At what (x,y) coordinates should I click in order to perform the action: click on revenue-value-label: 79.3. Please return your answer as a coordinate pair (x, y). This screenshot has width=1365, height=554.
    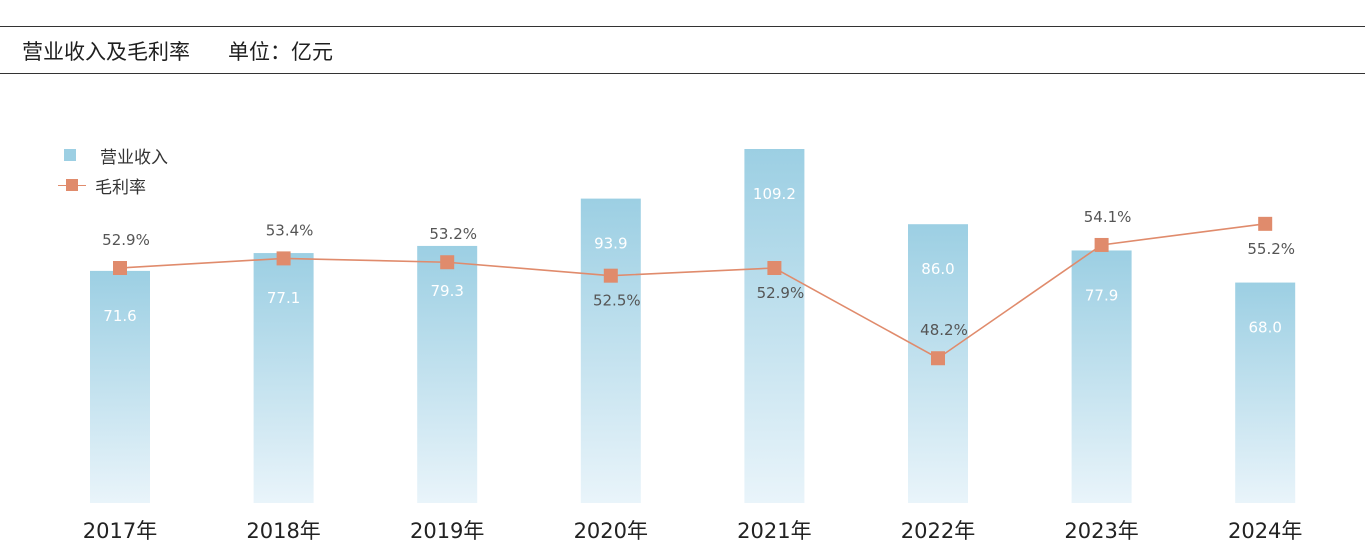
    Looking at the image, I should click on (446, 291).